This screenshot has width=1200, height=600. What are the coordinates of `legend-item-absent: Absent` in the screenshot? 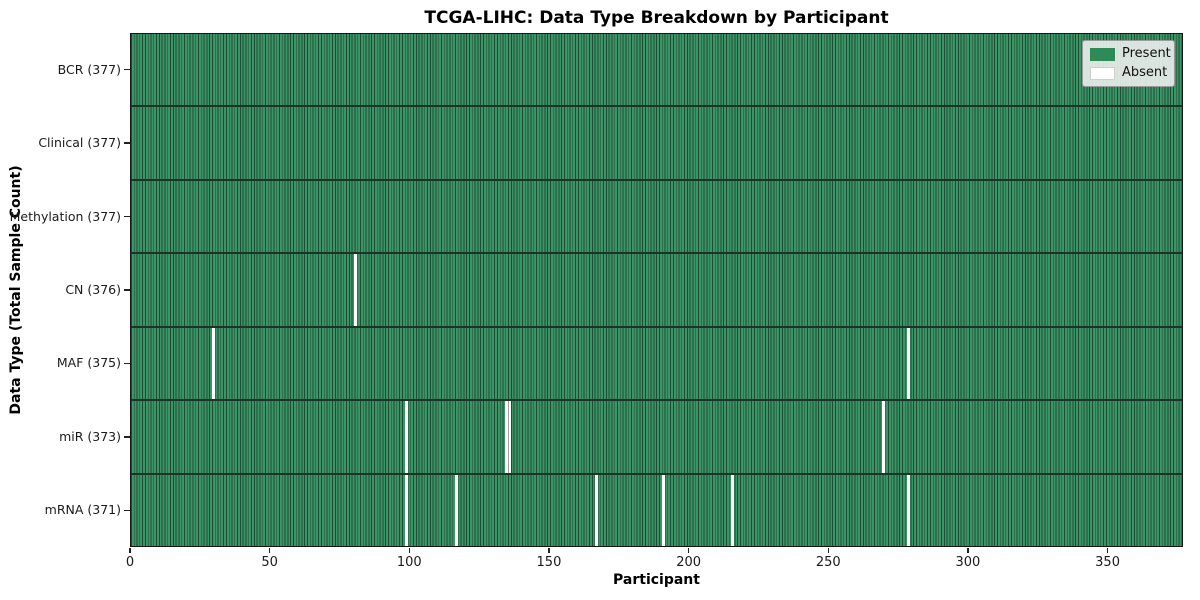 It's located at (1129, 72).